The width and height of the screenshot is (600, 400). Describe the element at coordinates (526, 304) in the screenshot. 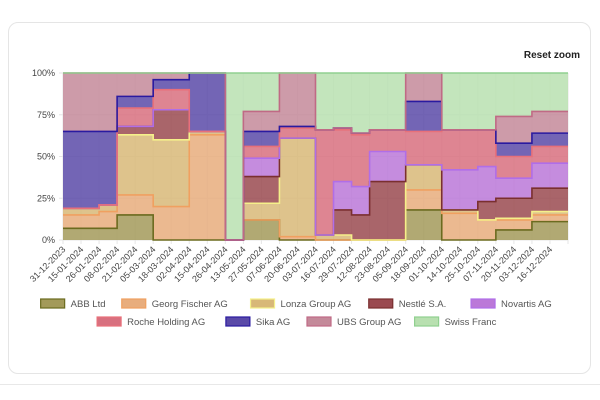

I see `legend-label: Novartis AG` at that location.